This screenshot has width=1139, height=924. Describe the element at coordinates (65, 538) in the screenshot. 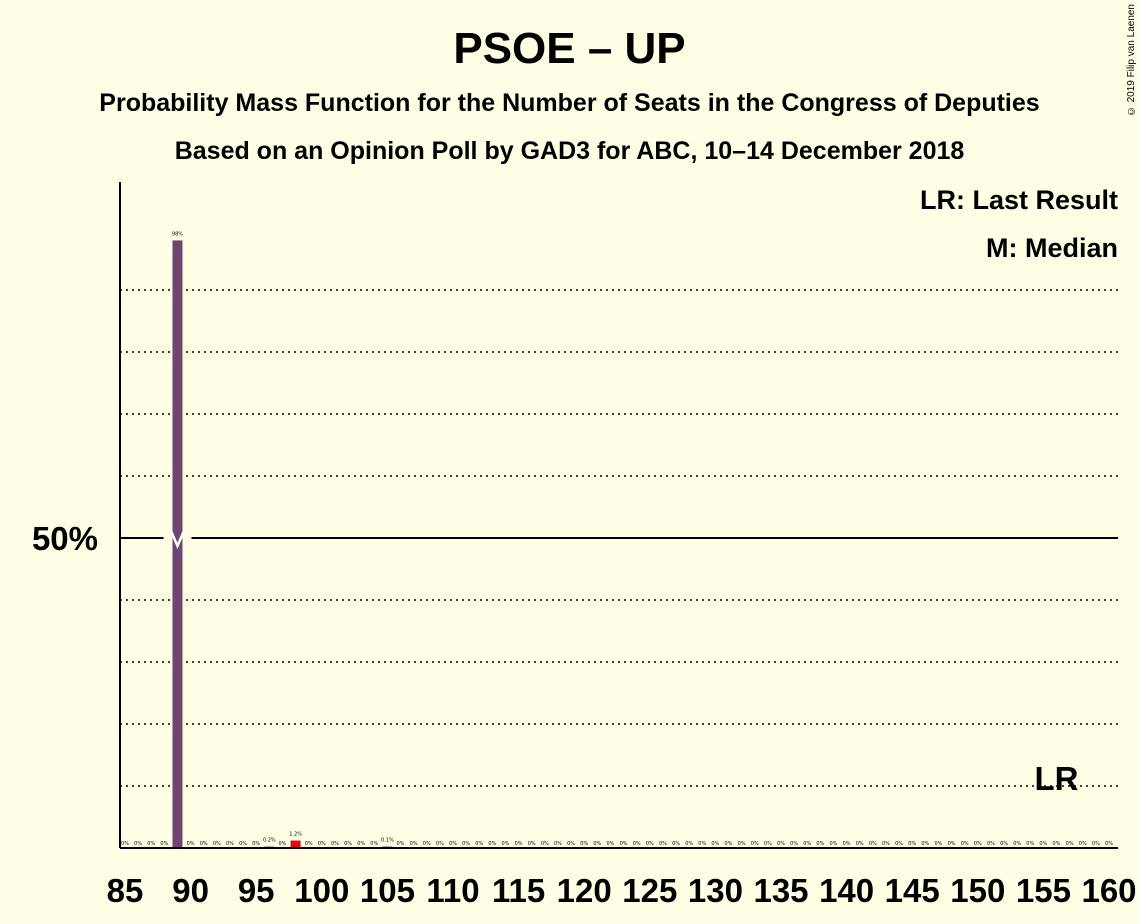

I see `y-tick-label-50: 50%` at that location.